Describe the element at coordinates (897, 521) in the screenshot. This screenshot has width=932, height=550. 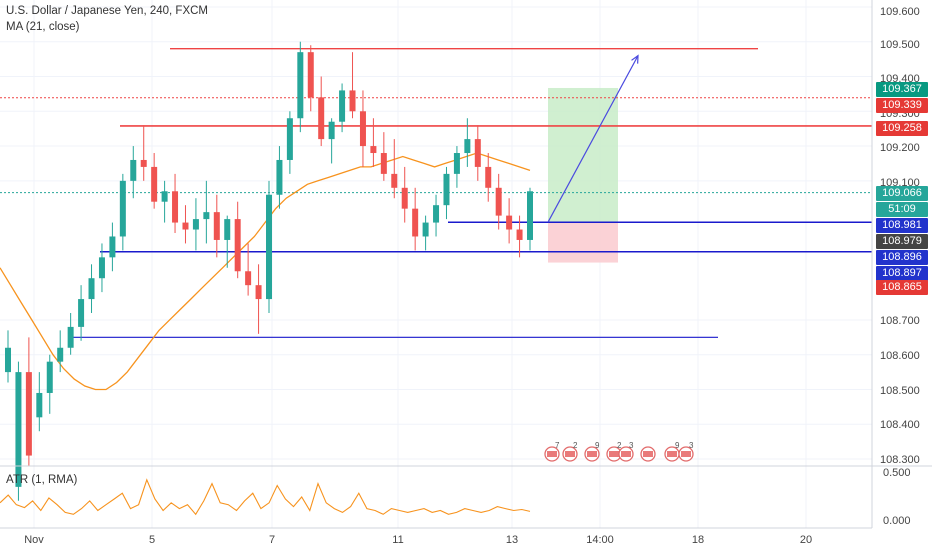
I see `atr-tick-label: 0.000` at that location.